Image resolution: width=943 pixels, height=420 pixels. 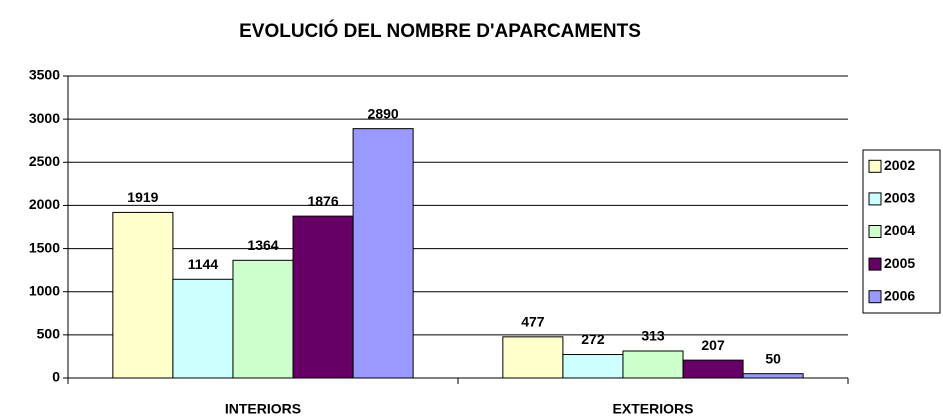 I want to click on data-label: 477, so click(x=533, y=322).